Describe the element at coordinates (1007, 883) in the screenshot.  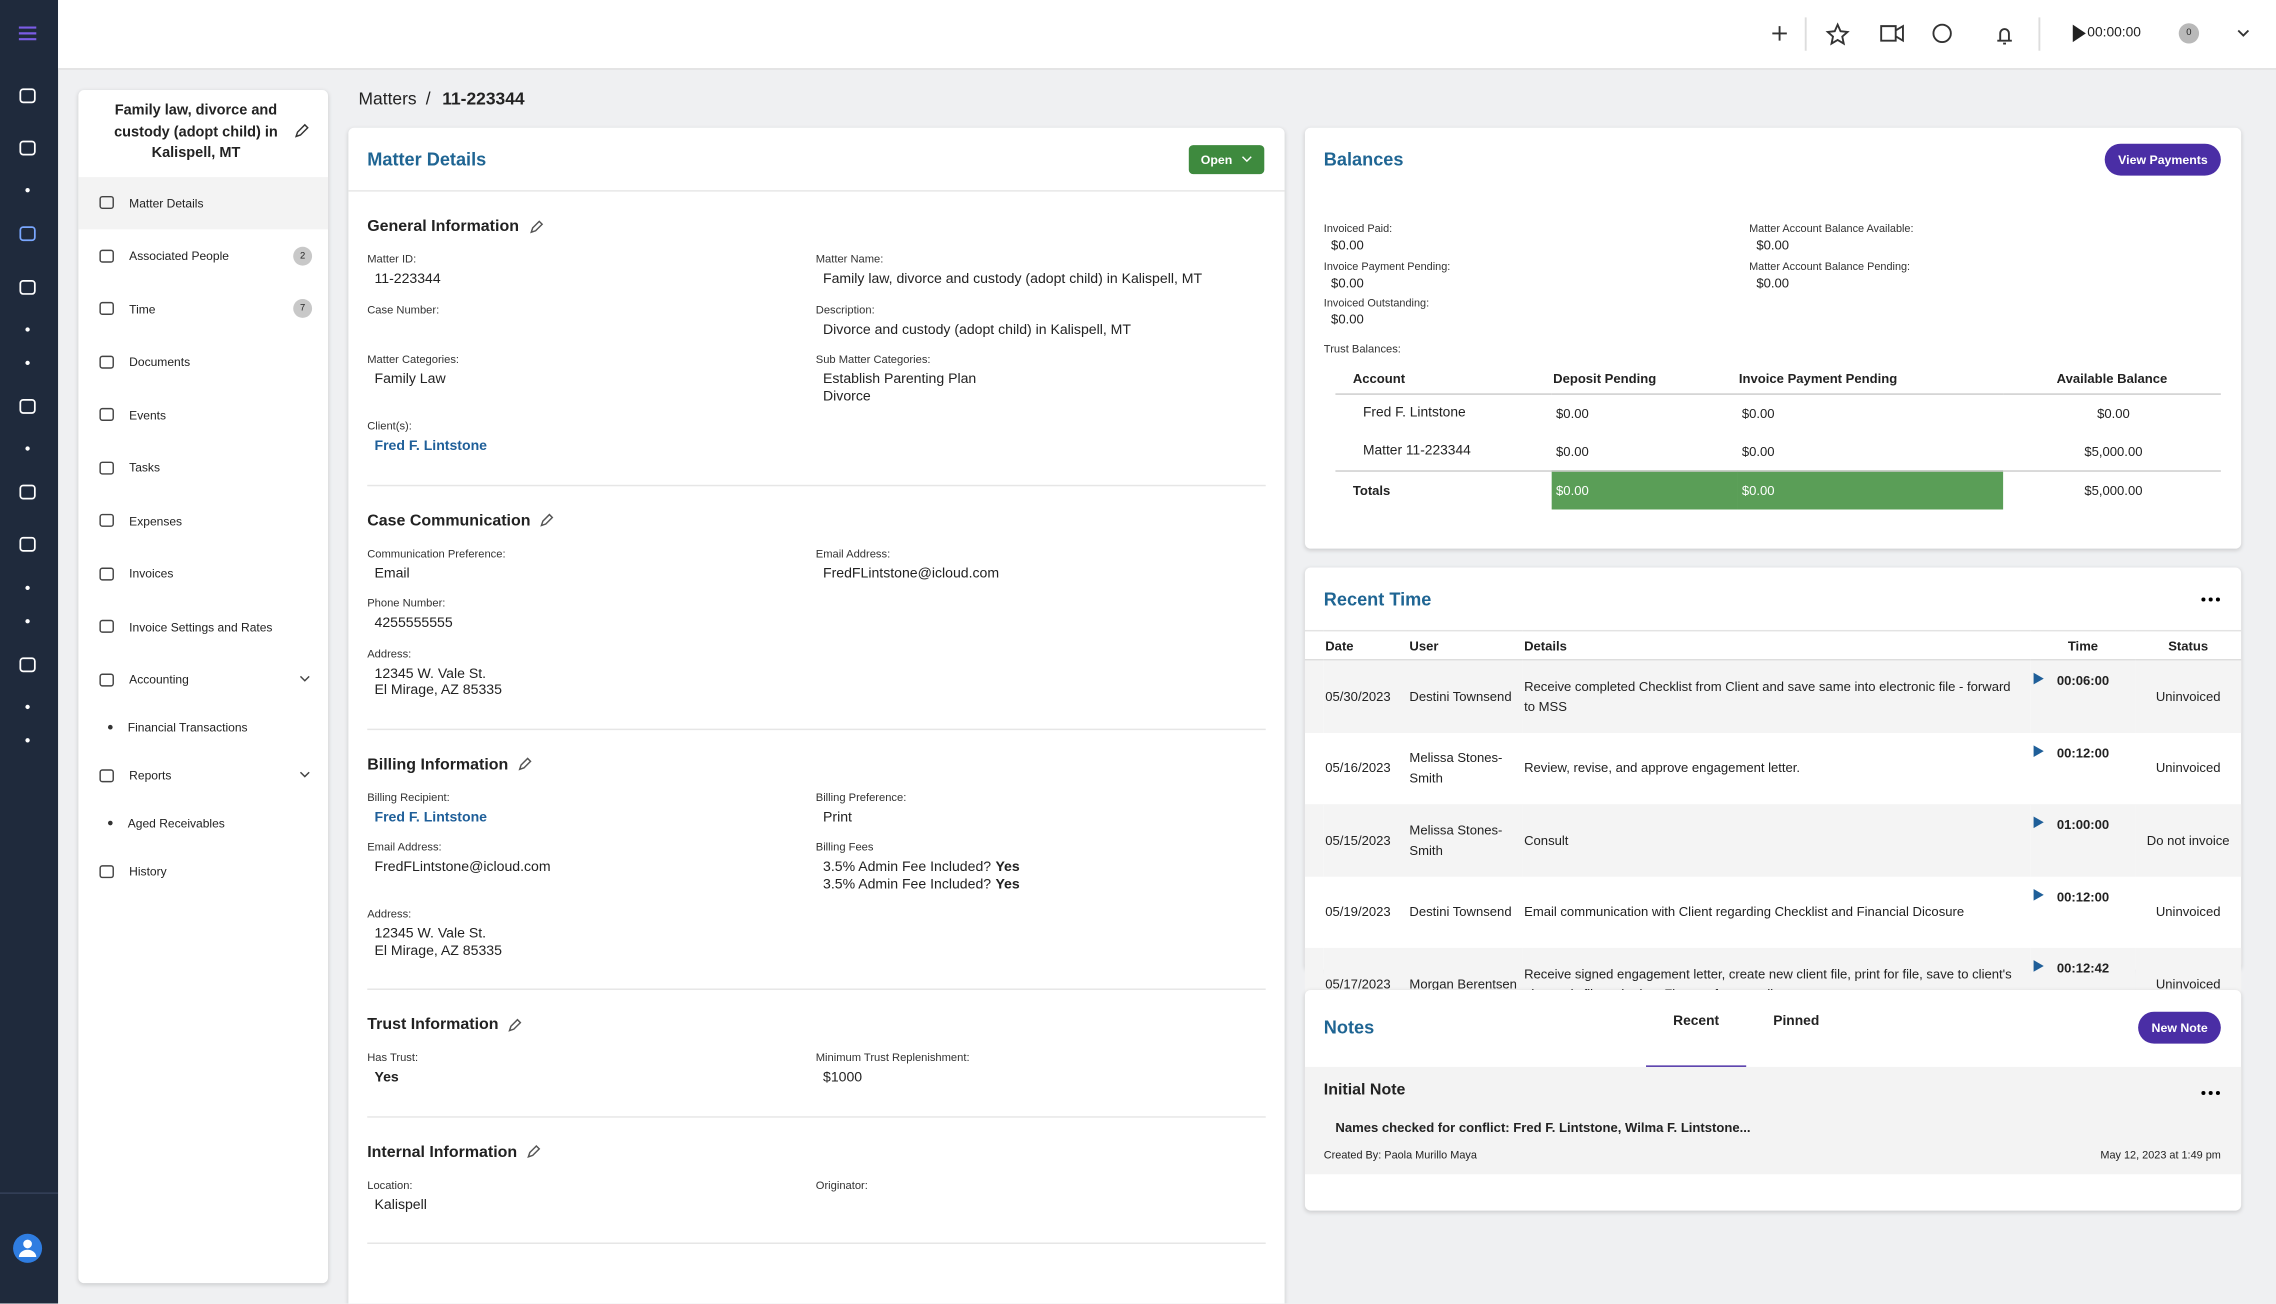
I see `fee-answer: Yes` at that location.